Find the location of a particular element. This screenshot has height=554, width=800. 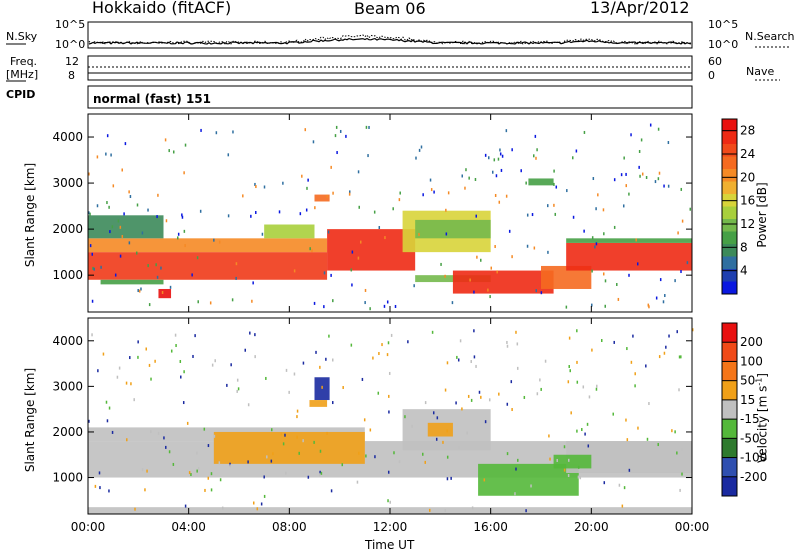

power-ytick-label: 1000 is located at coordinates (67, 275).